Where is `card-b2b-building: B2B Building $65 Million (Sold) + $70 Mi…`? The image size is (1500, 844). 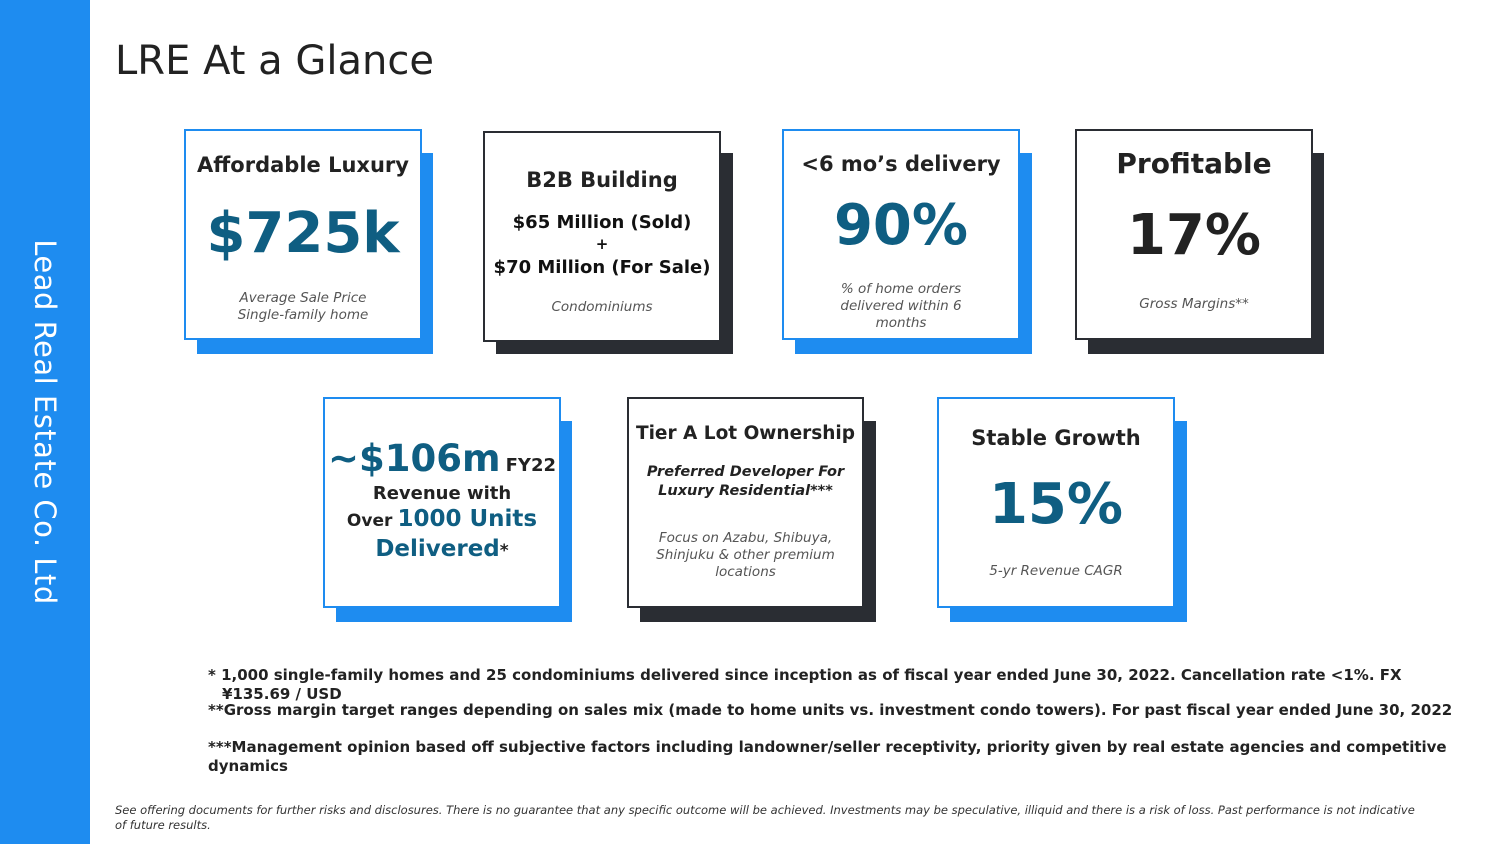
card-b2b-building: B2B Building $65 Million (Sold) + $70 Mi… is located at coordinates (608, 242).